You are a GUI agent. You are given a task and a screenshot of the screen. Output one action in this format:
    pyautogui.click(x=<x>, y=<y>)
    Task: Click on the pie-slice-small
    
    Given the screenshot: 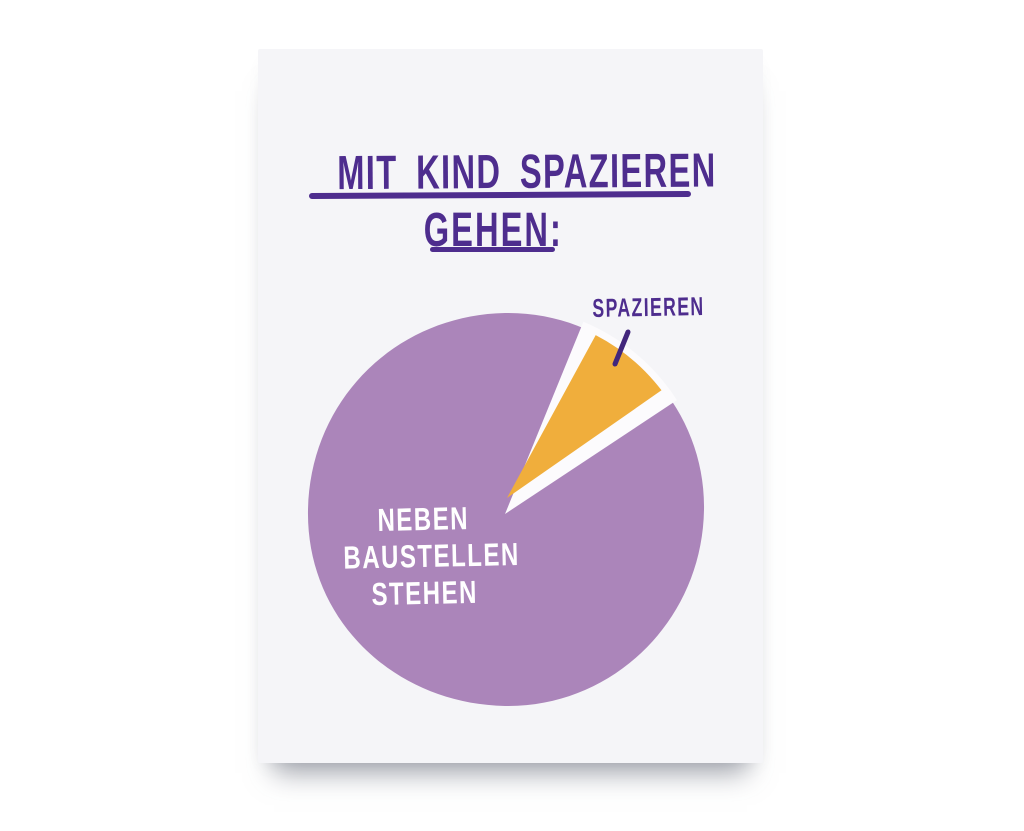 What is the action you would take?
    pyautogui.click(x=584, y=416)
    